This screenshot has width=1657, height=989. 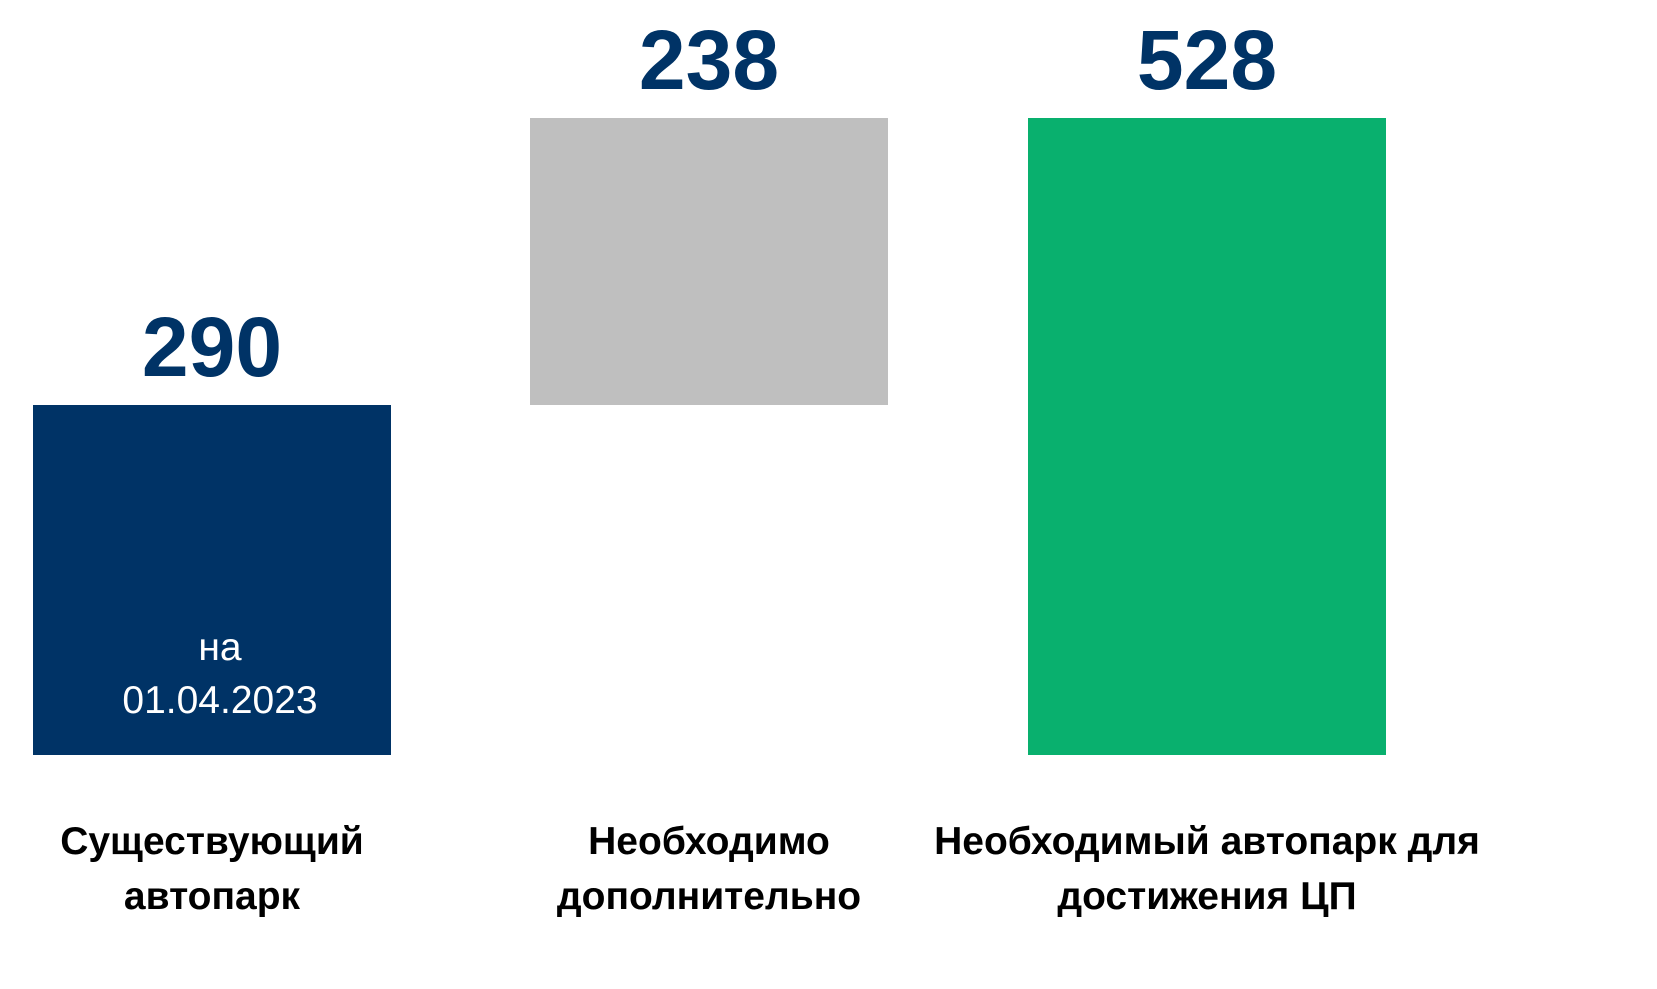 What do you see at coordinates (212, 869) in the screenshot?
I see `category-label: Существующий автопарк` at bounding box center [212, 869].